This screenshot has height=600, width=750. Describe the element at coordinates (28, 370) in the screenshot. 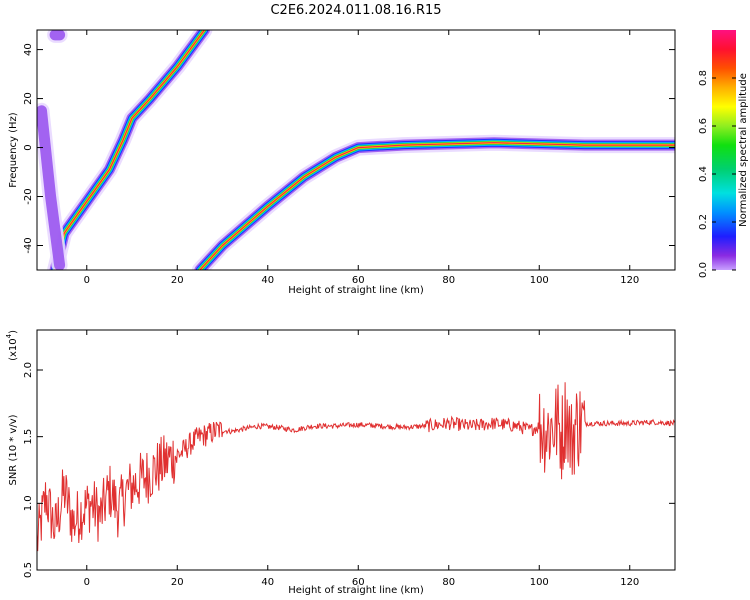

I see `y-tick-label: 2.0` at that location.